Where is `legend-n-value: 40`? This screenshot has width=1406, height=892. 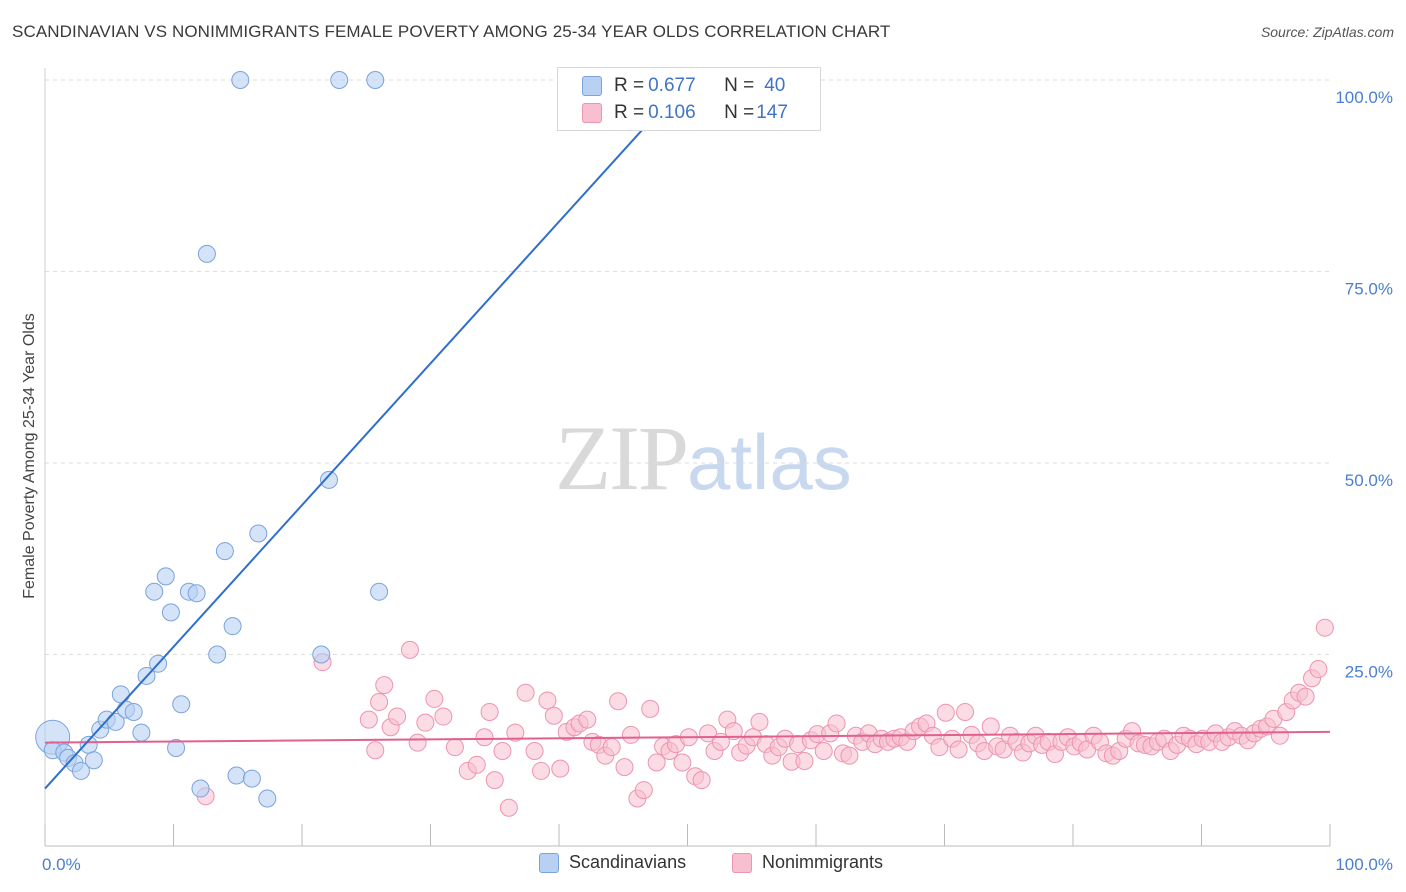
legend-n-value: 40 is located at coordinates (775, 85).